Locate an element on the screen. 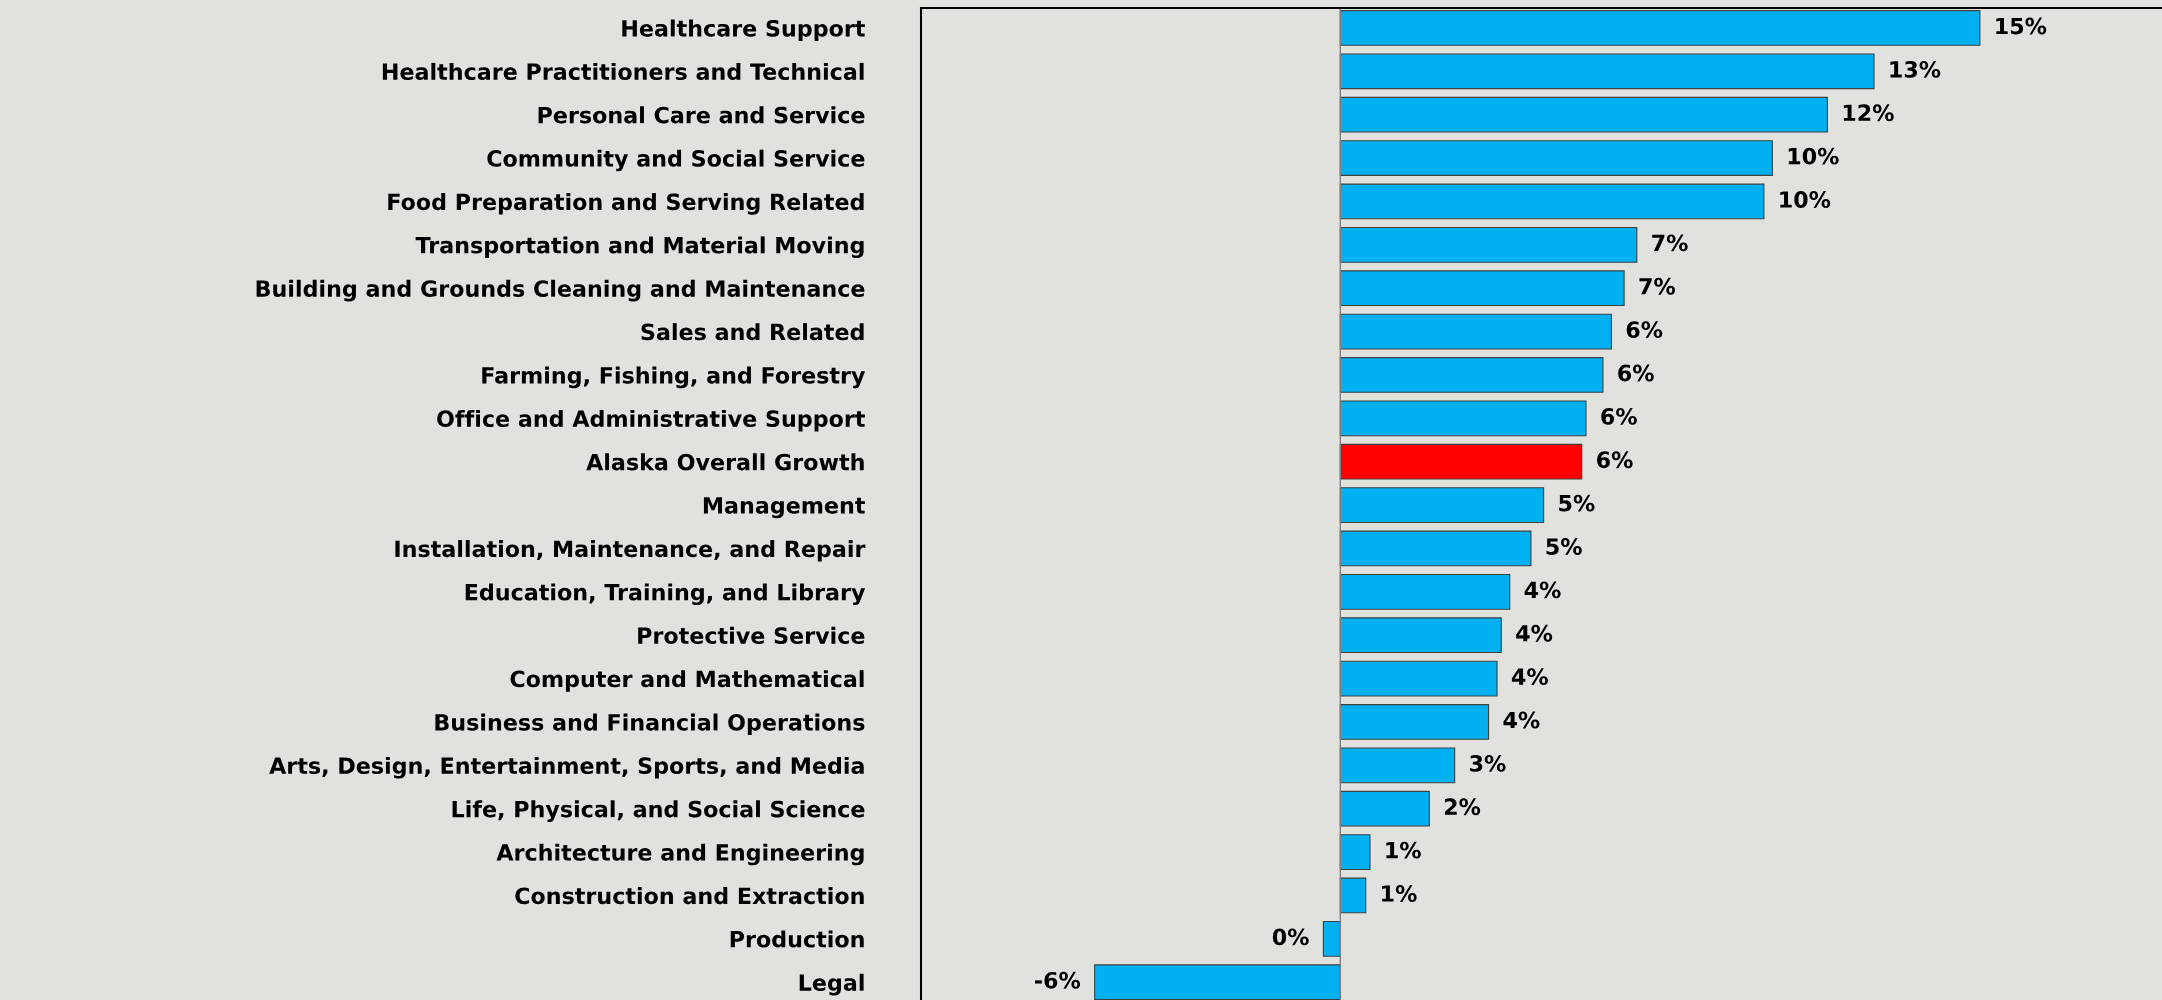 The width and height of the screenshot is (2162, 1000). data-label: 0% is located at coordinates (1290, 937).